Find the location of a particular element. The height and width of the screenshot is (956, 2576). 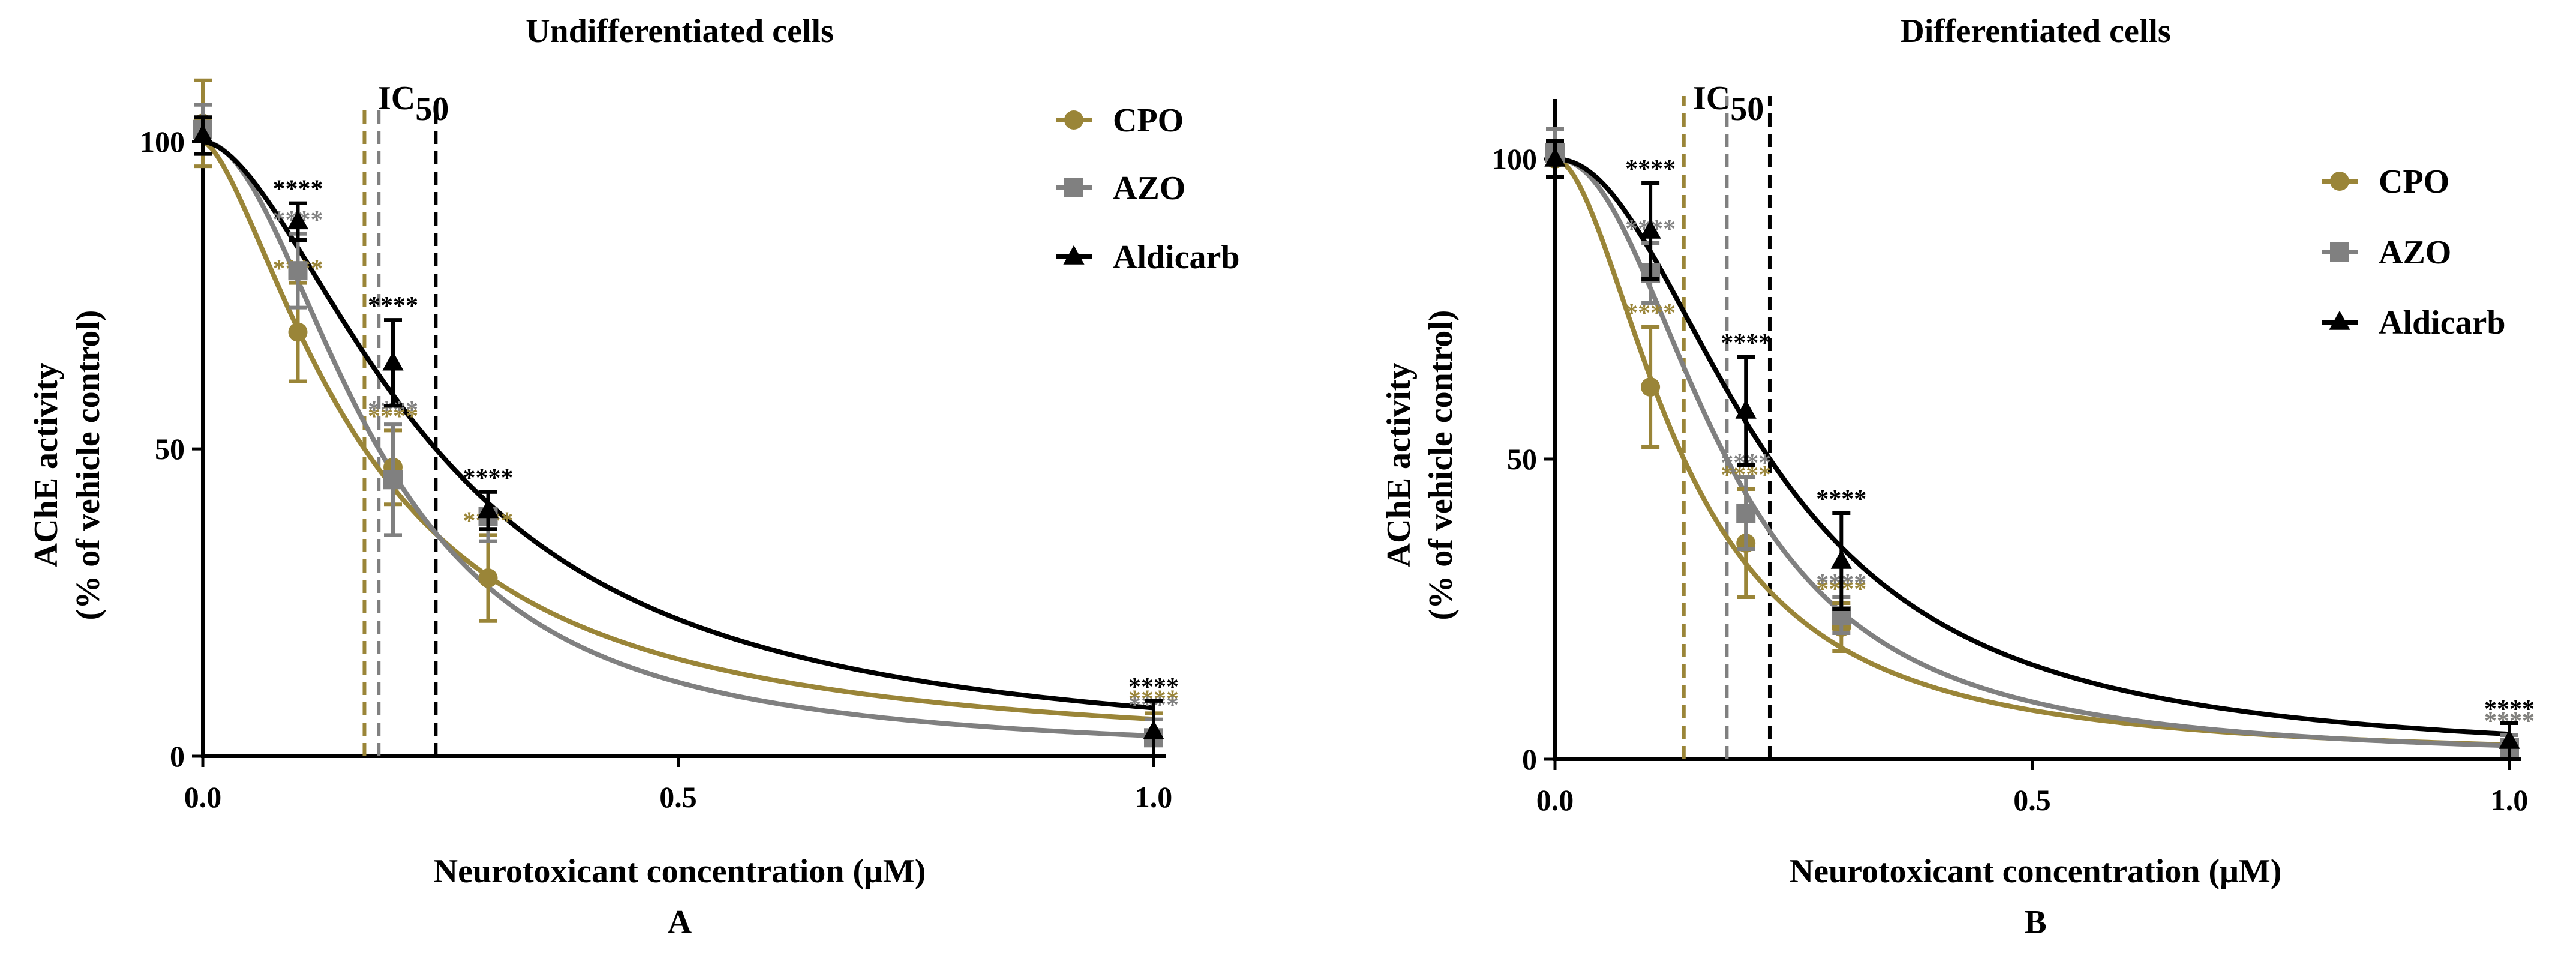

chart-title: Undifferentiated cells is located at coordinates (680, 32).